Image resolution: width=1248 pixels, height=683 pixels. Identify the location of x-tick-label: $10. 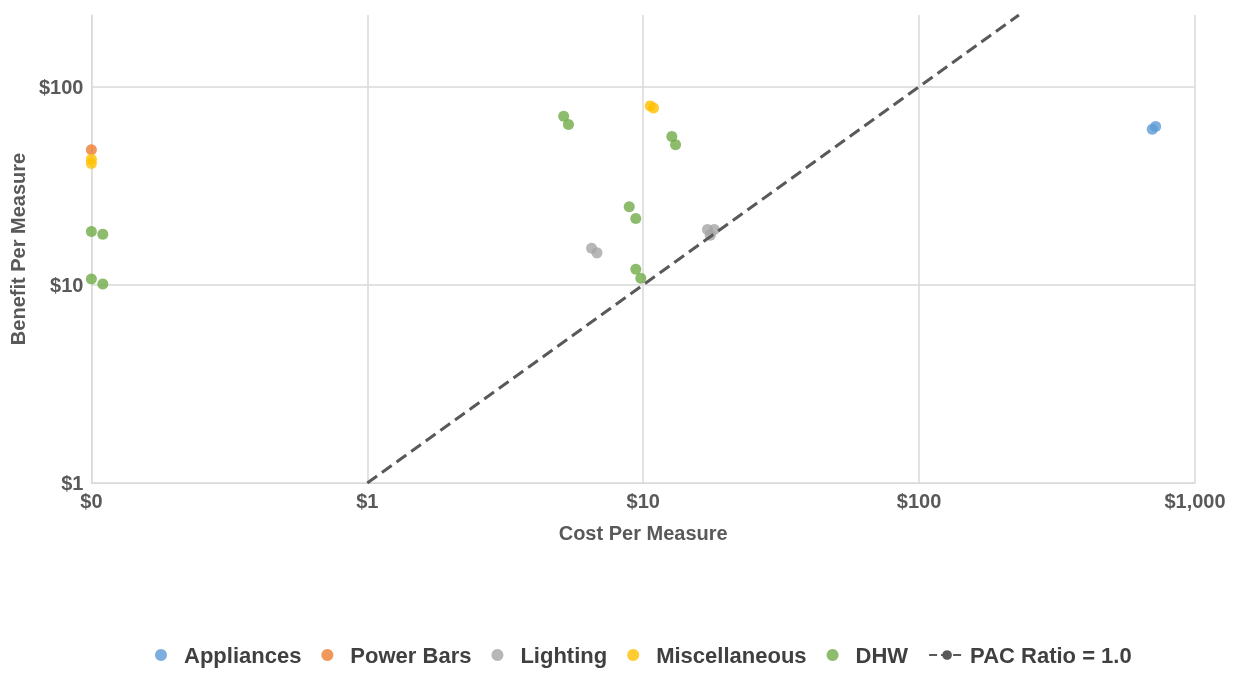
(643, 501).